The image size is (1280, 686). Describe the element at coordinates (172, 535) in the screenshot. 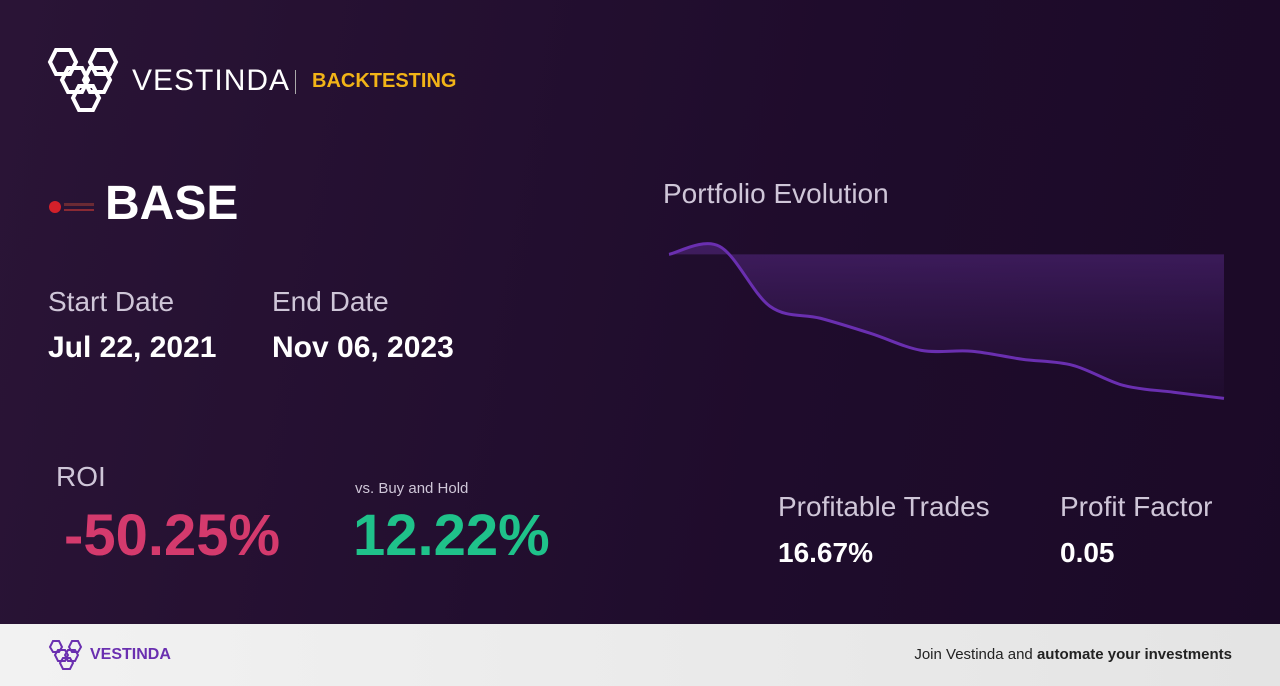

I see `roi-value: -50.25%` at that location.